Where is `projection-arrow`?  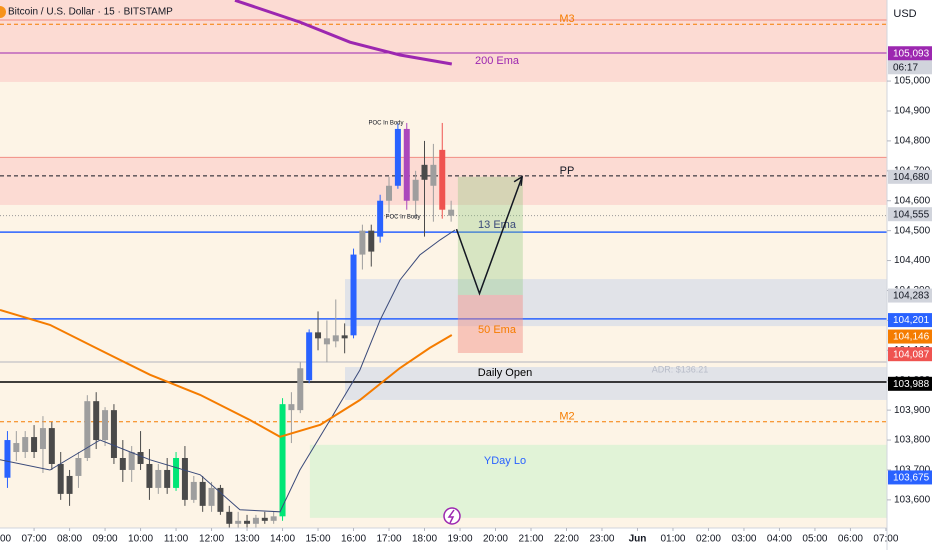
projection-arrow is located at coordinates (489, 236).